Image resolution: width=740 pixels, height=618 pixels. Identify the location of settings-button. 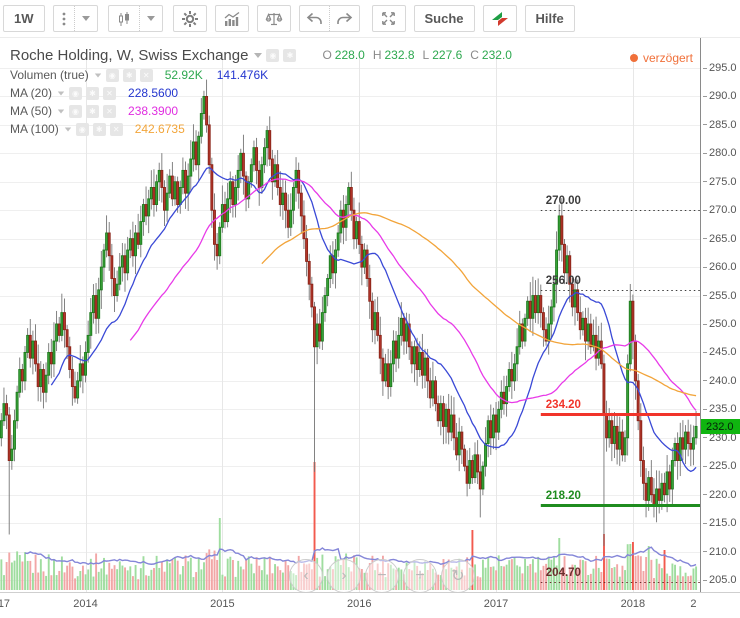
(189, 18).